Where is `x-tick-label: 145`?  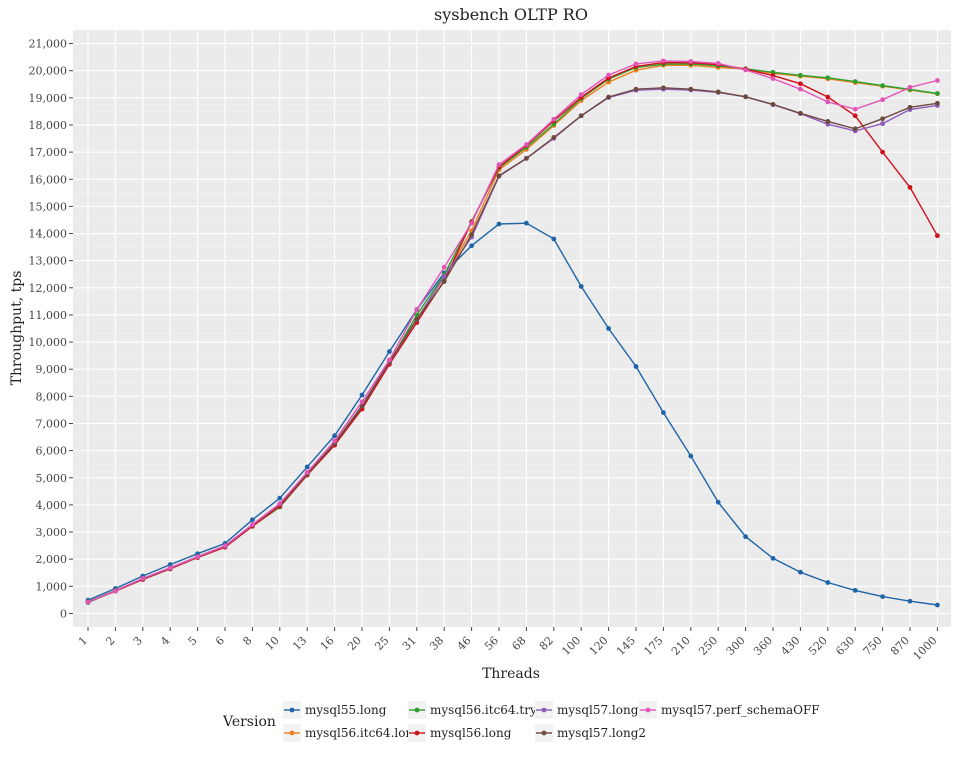
x-tick-label: 145 is located at coordinates (626, 646).